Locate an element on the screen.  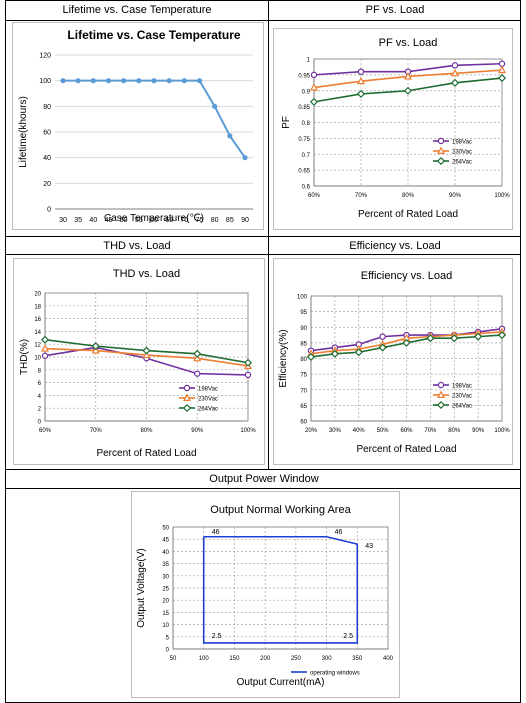
y-tick-label: 5 is located at coordinates (168, 638).